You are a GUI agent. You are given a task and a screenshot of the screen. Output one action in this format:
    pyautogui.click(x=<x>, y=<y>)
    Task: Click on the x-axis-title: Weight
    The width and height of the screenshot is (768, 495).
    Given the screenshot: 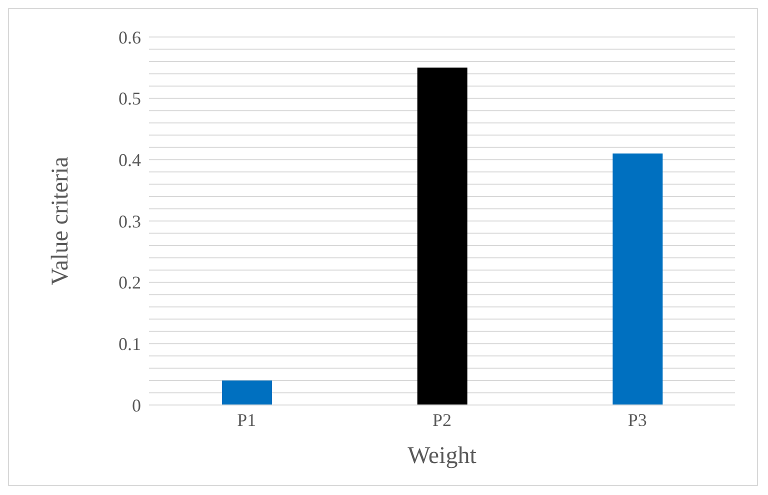 What is the action you would take?
    pyautogui.click(x=442, y=456)
    